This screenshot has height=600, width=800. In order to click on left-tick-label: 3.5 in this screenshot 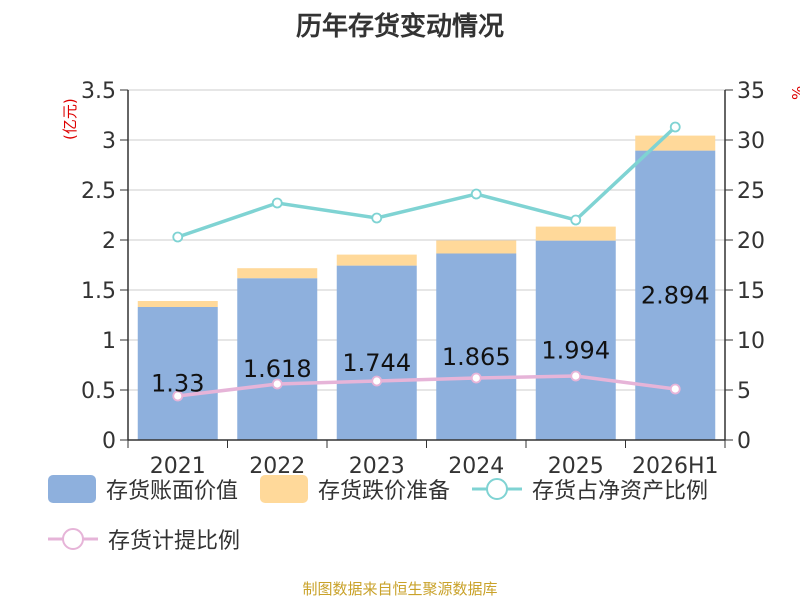, I will do `click(98, 91)`.